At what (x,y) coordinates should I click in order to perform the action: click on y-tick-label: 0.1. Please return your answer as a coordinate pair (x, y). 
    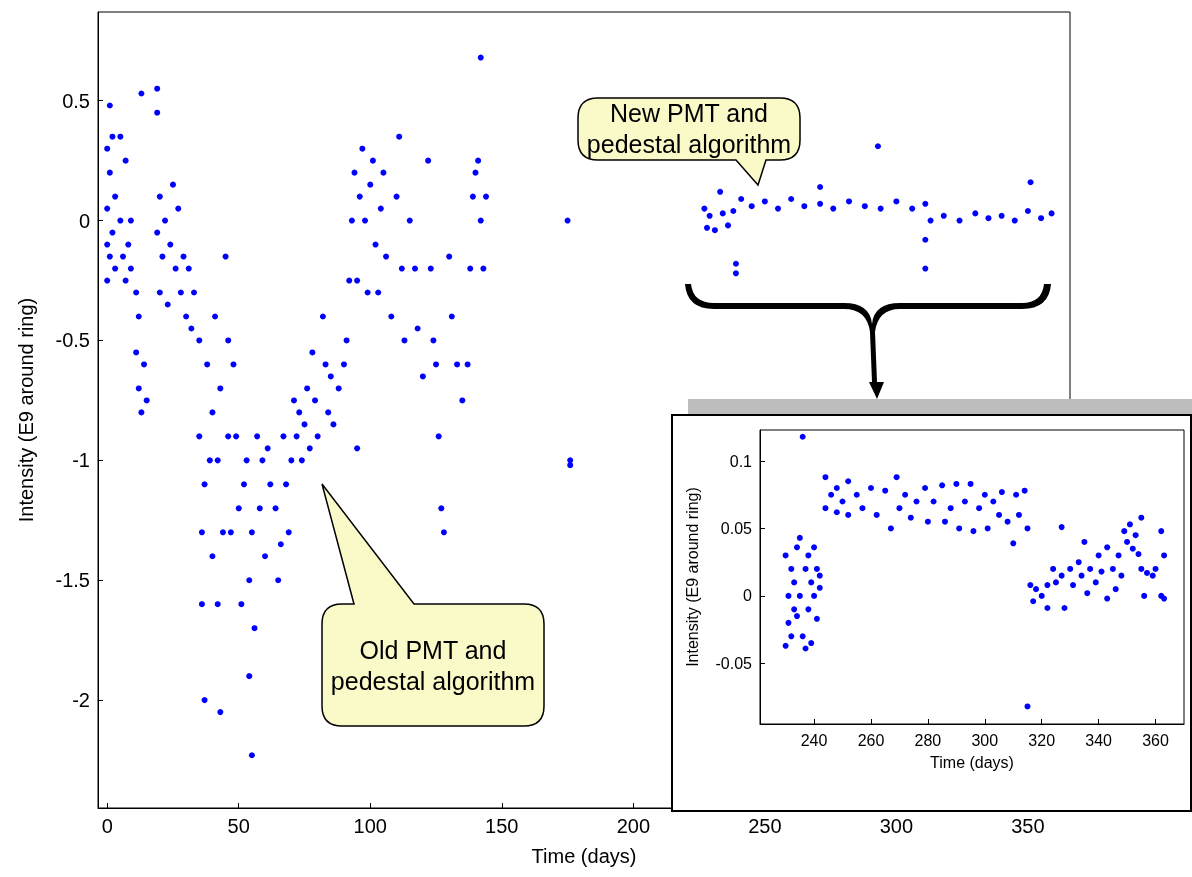
    Looking at the image, I should click on (741, 461).